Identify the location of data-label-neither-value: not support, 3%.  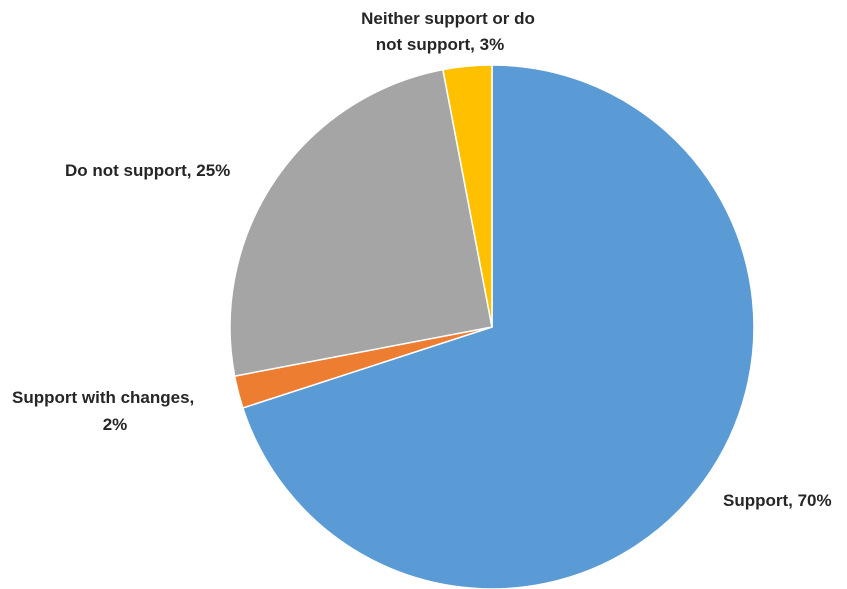
(440, 44).